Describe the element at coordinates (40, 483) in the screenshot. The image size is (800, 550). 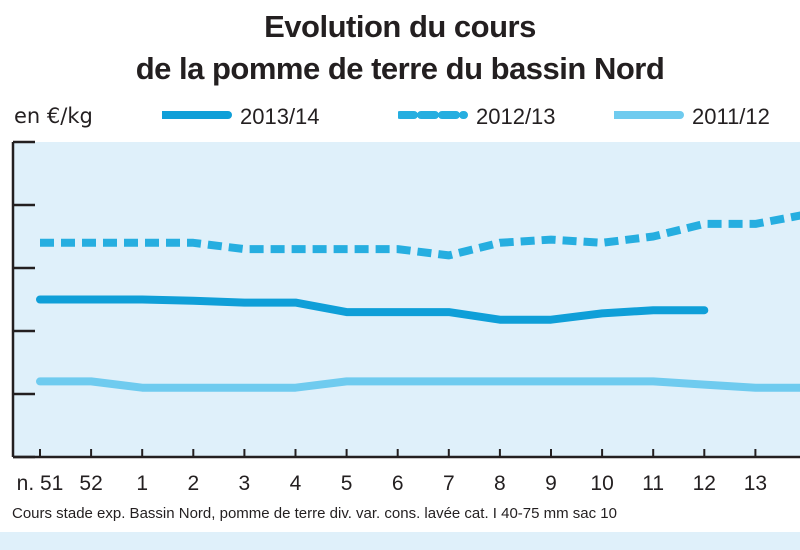
I see `x-tick-label: n. 51` at that location.